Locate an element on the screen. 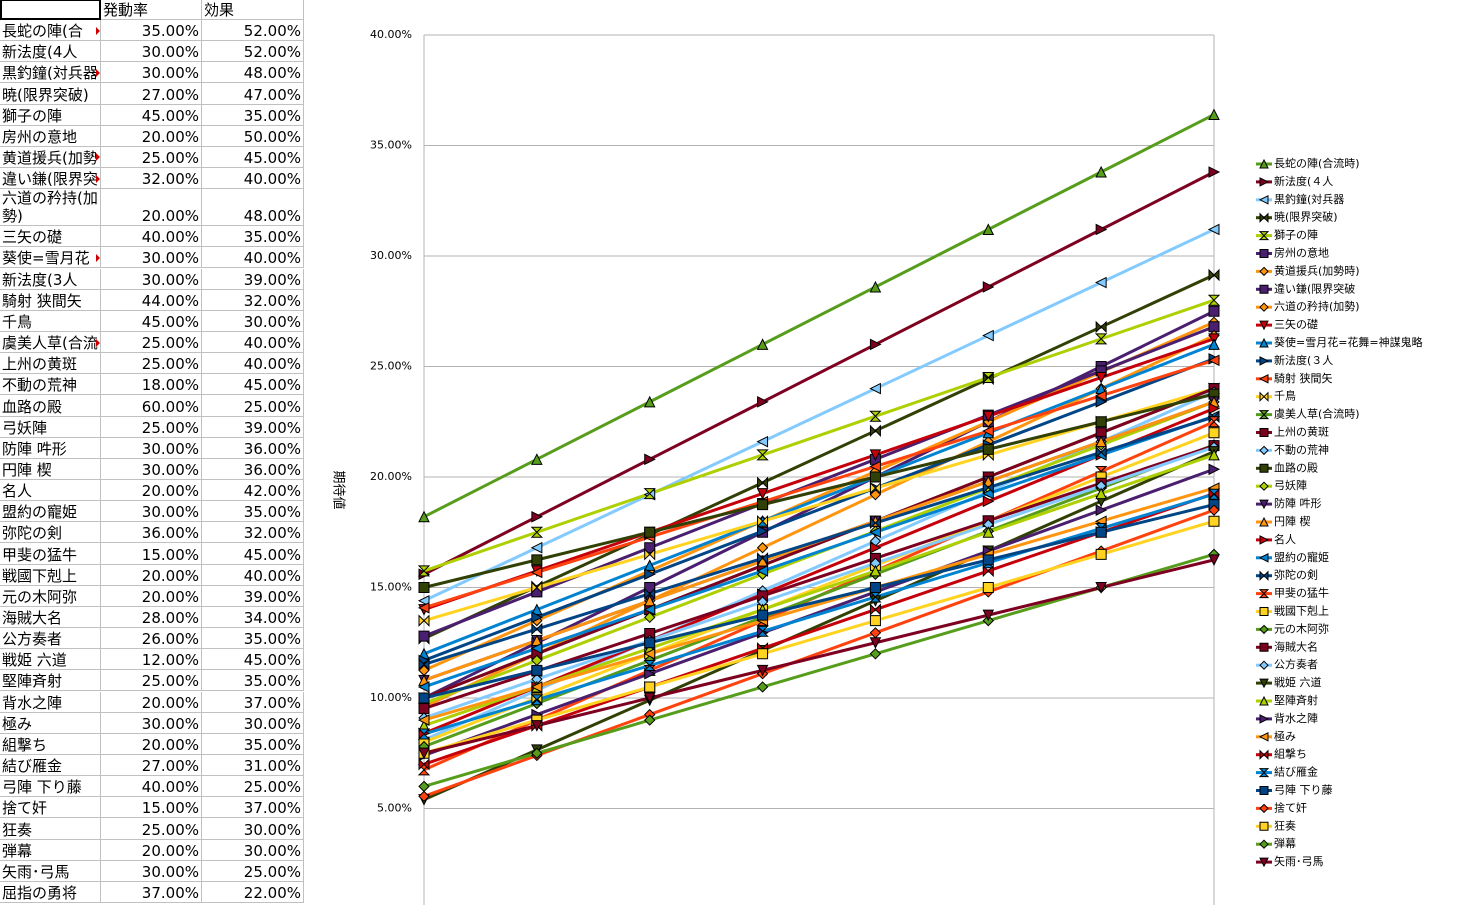  legend-label: 新法度(４人 is located at coordinates (1303, 181).